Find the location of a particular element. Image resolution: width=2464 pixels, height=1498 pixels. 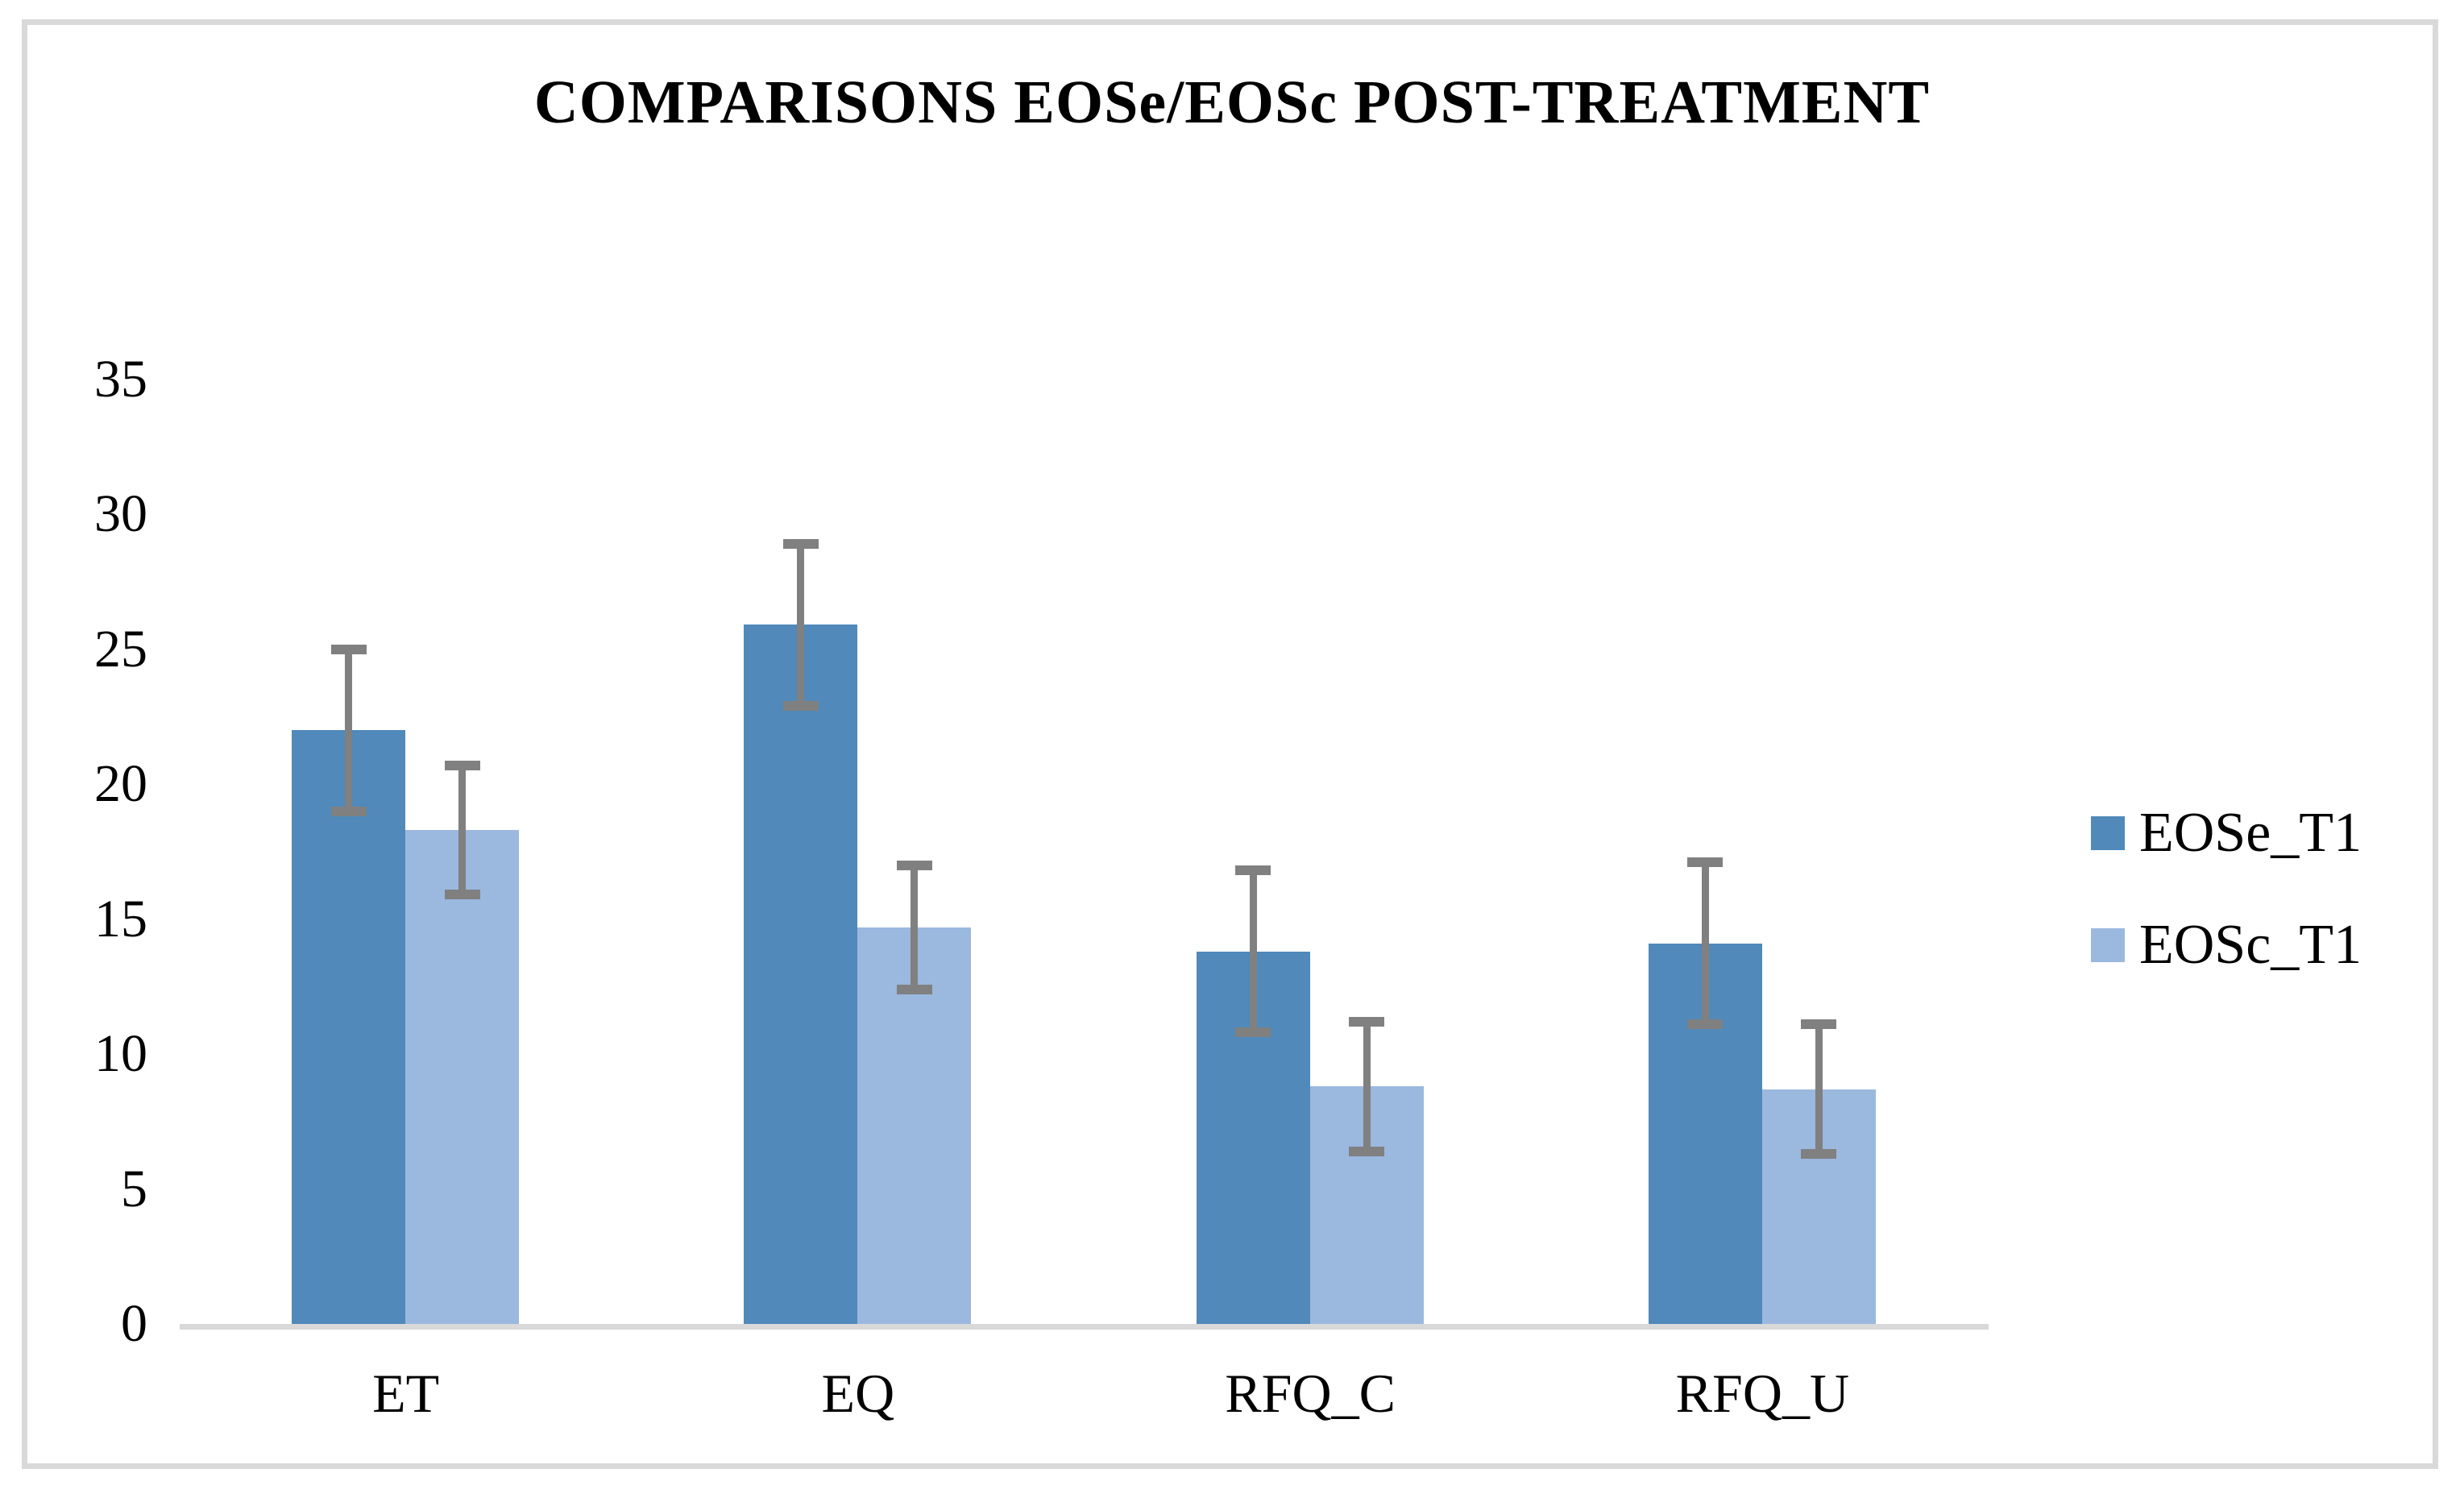

legend-label-EOSe_T1: EOSe_T1 is located at coordinates (2250, 833).